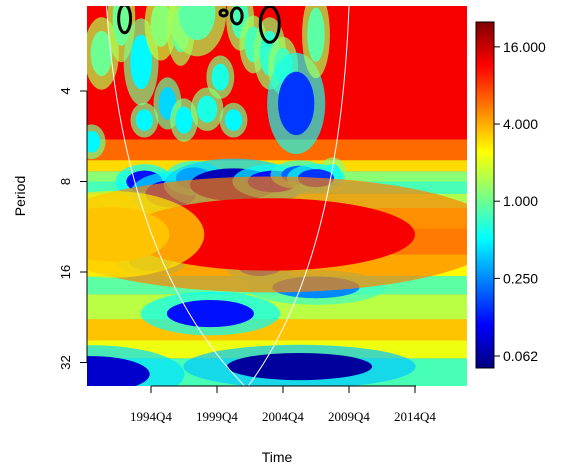 The height and width of the screenshot is (466, 564). I want to click on y-tick-label: 16, so click(65, 272).